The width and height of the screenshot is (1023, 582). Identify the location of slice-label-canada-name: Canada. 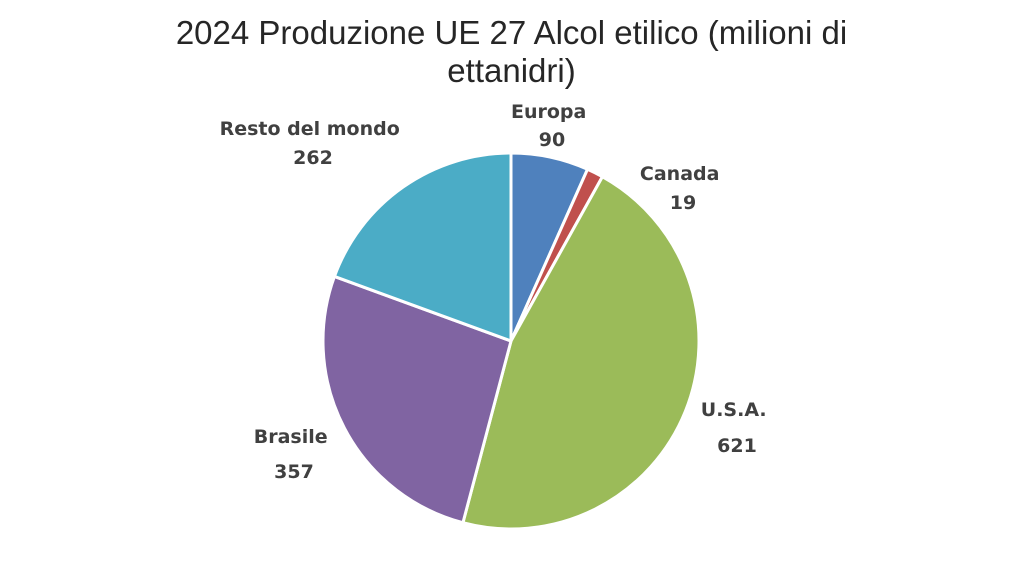
(680, 174).